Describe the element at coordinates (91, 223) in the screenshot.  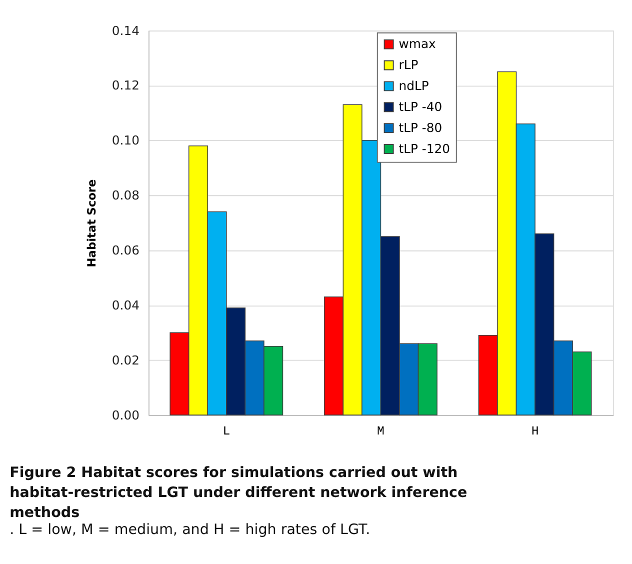
I see `y-axis-title: Habitat Score` at that location.